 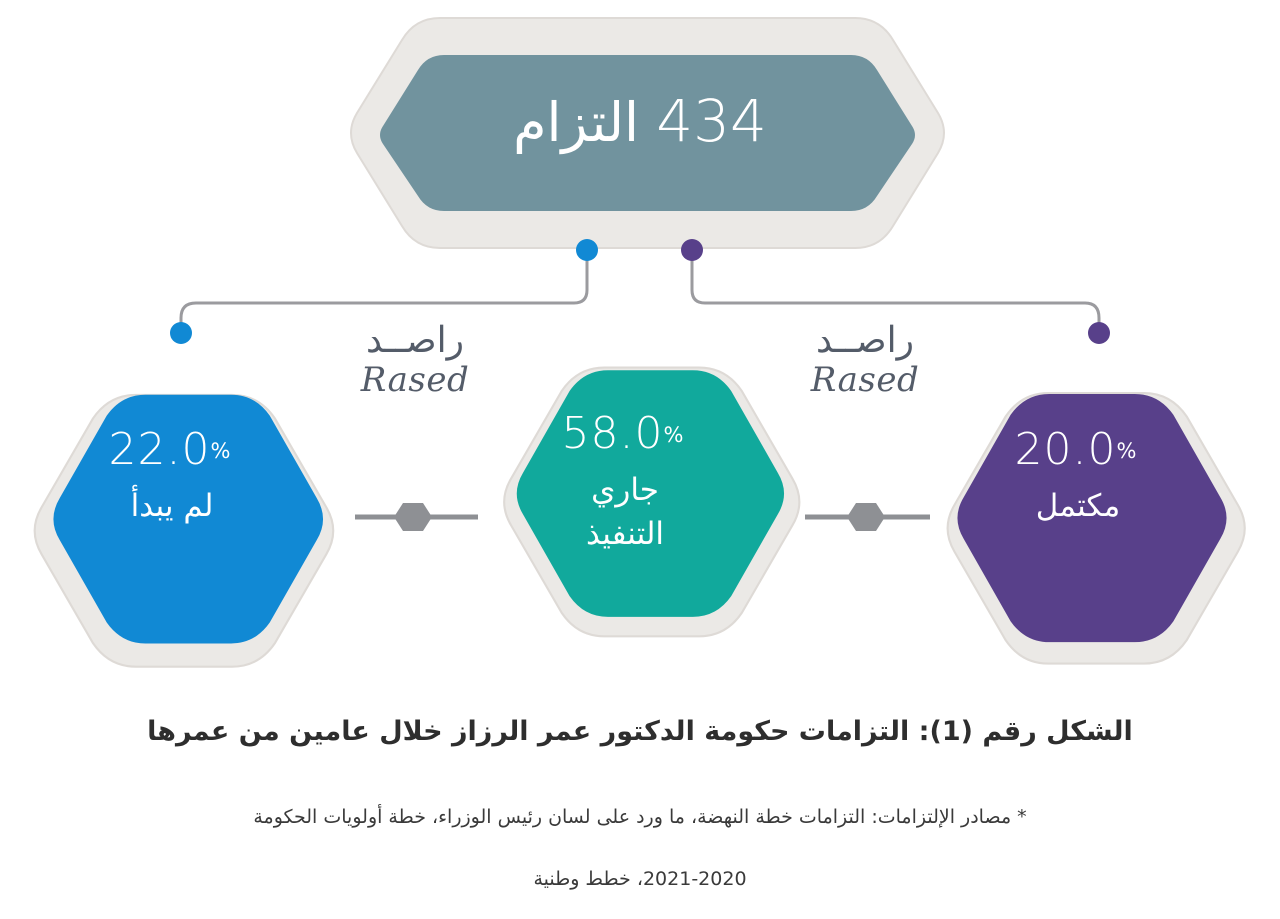 I want to click on rased-logo-latin-left: Rased, so click(x=415, y=379).